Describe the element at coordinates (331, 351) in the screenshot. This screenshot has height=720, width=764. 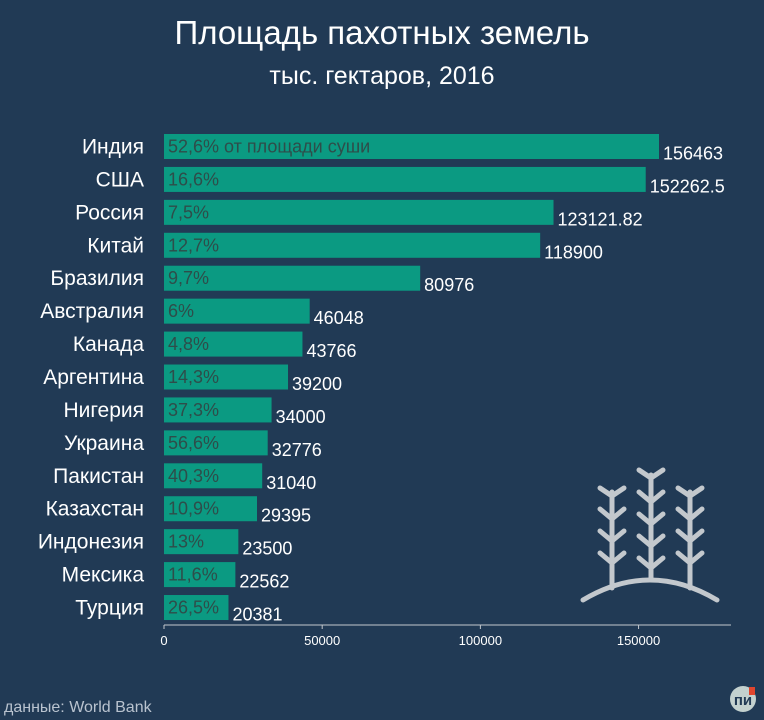
I see `value-label: 43766` at that location.